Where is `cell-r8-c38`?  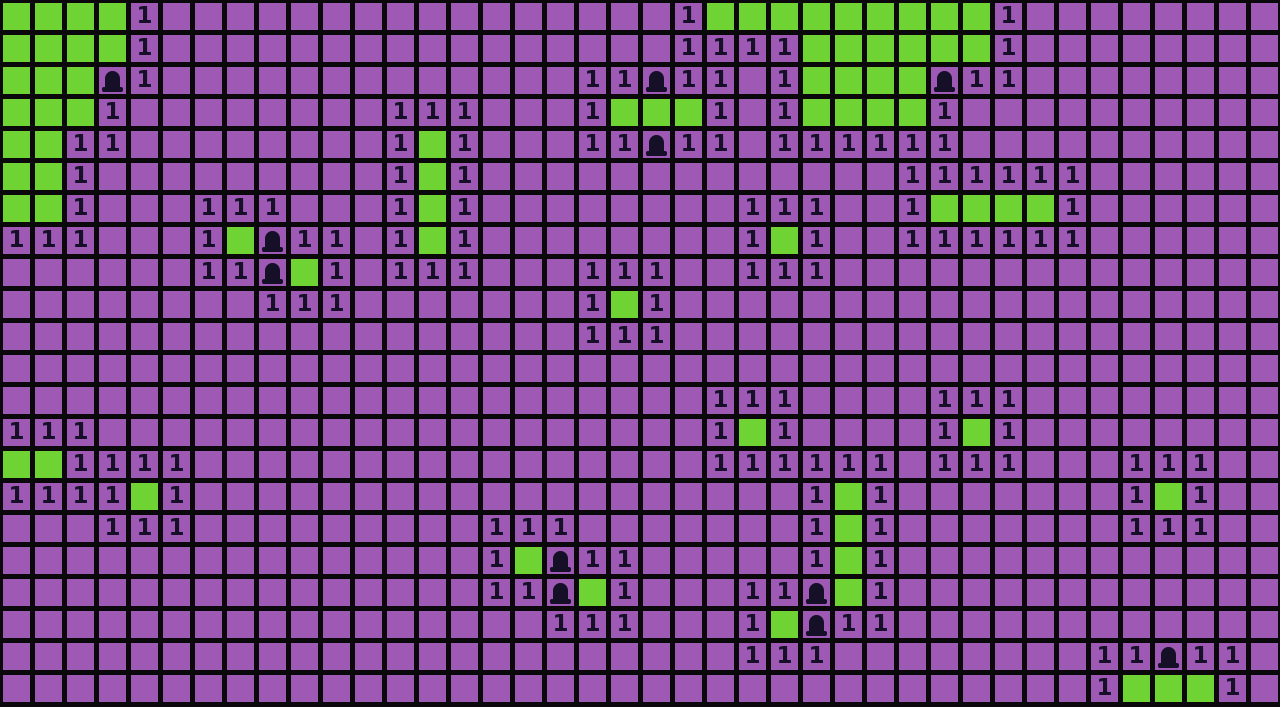
cell-r8-c38 is located at coordinates (1232, 272).